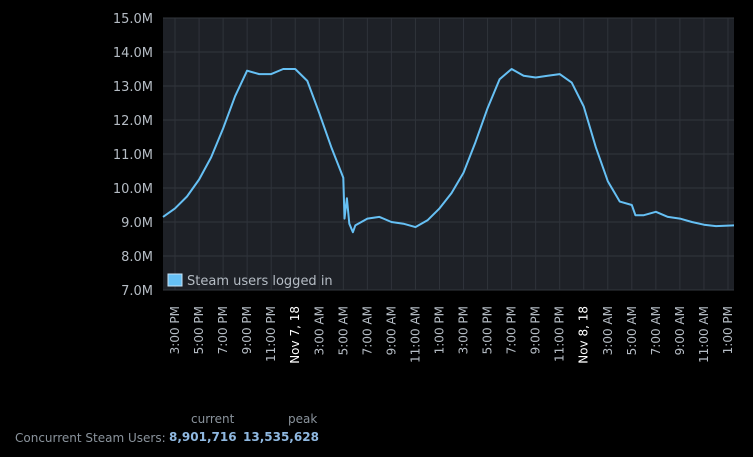 The height and width of the screenshot is (457, 753). What do you see at coordinates (281, 437) in the screenshot?
I see `peak-value: 13,535,628` at bounding box center [281, 437].